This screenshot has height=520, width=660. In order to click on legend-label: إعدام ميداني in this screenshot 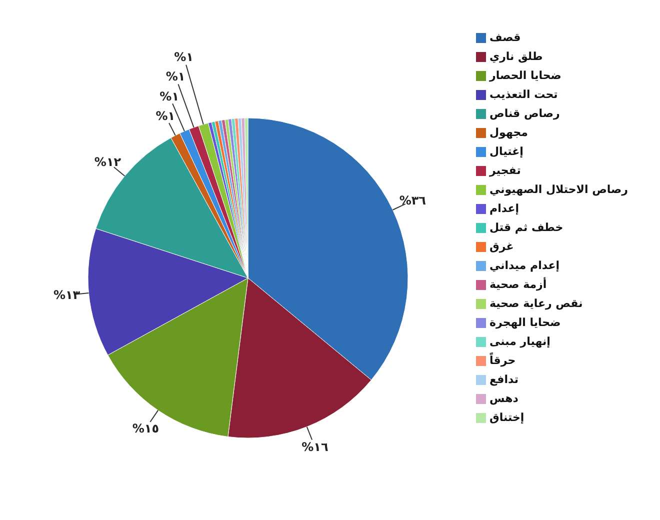, I will do `click(525, 265)`.